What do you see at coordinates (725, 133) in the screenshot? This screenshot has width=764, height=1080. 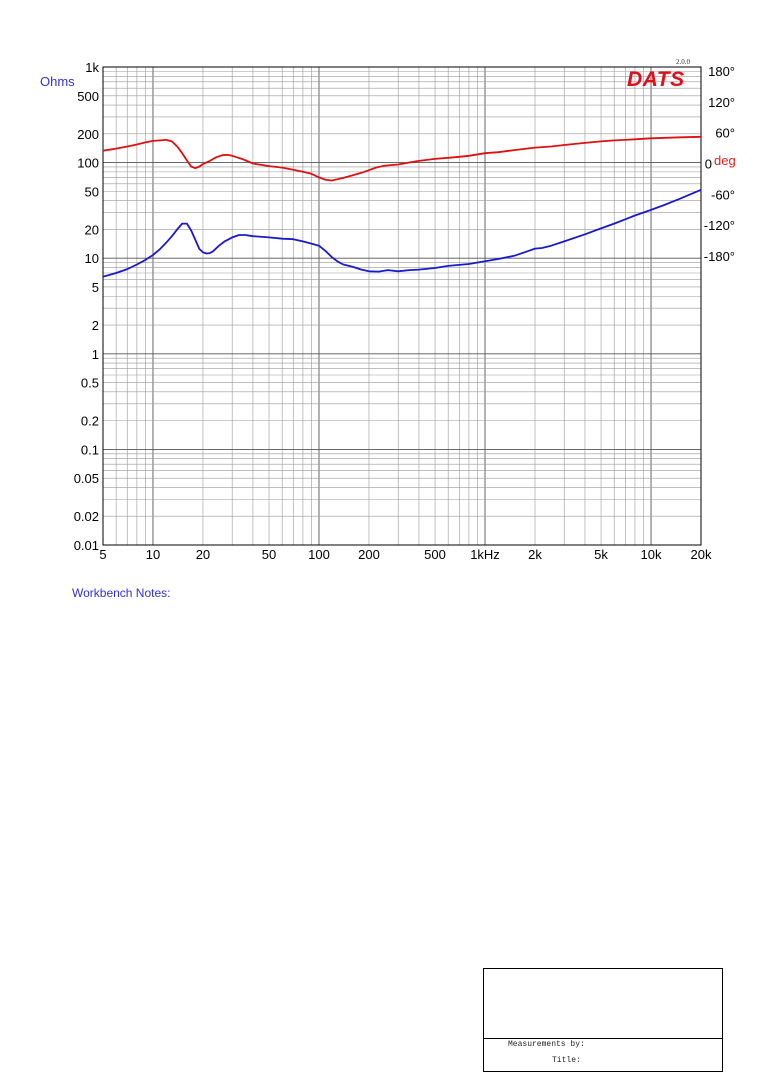 I see `y2-tick-label: 60°` at bounding box center [725, 133].